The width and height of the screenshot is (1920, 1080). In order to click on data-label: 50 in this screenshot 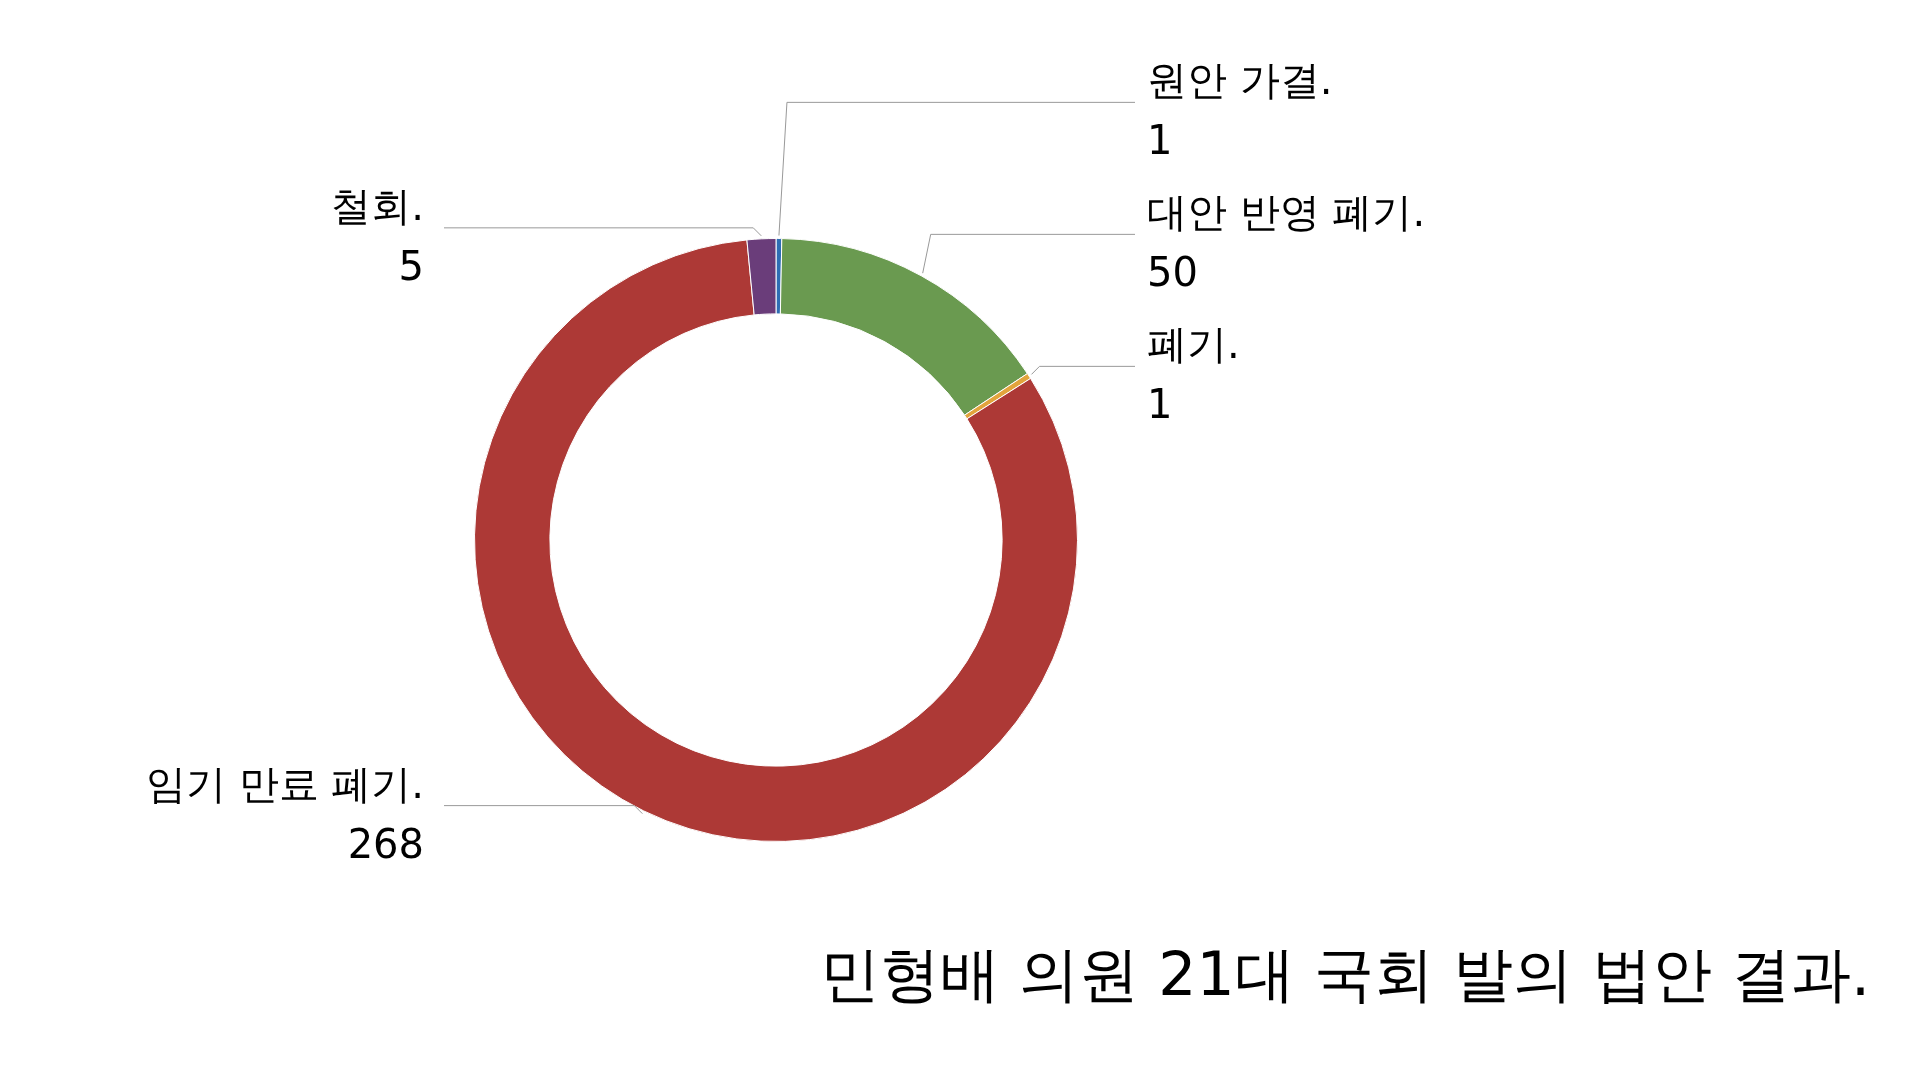, I will do `click(1172, 272)`.